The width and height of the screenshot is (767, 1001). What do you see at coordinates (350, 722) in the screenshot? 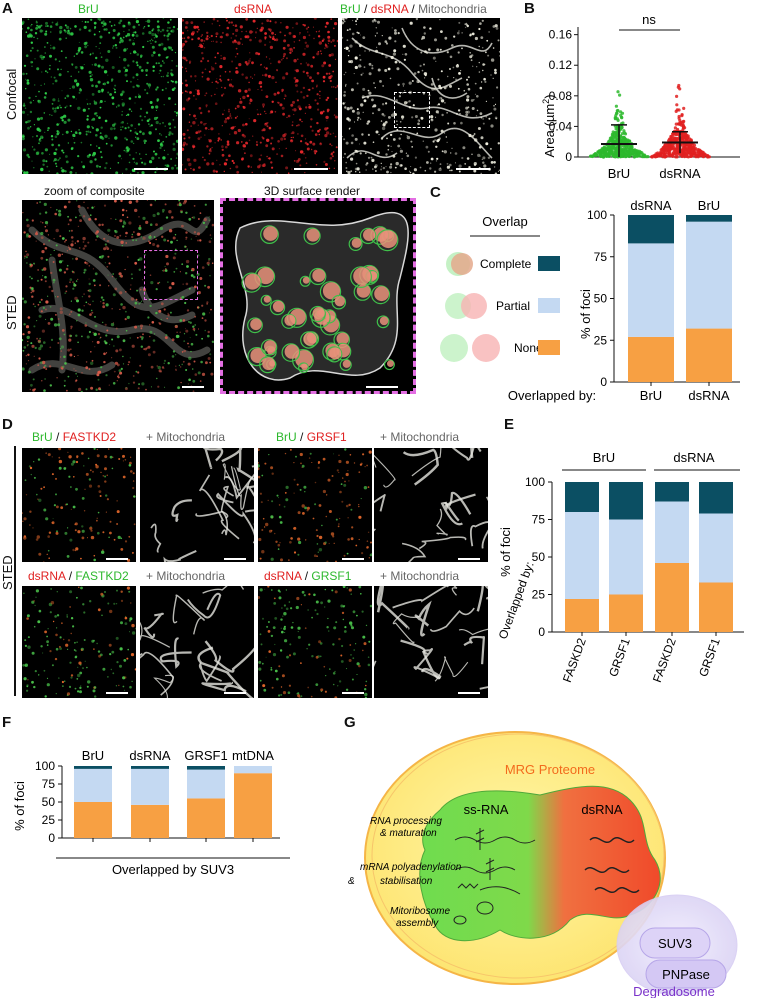
I see `panel-label-g: G` at bounding box center [350, 722].